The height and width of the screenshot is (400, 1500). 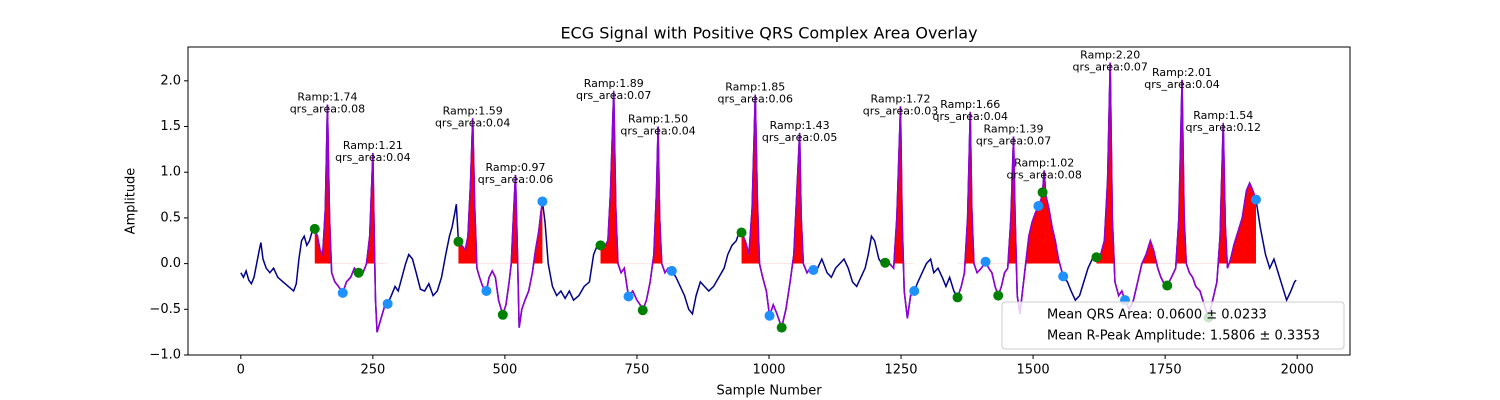 What do you see at coordinates (900, 110) in the screenshot?
I see `peak-annotation: qrs_area:0.03` at bounding box center [900, 110].